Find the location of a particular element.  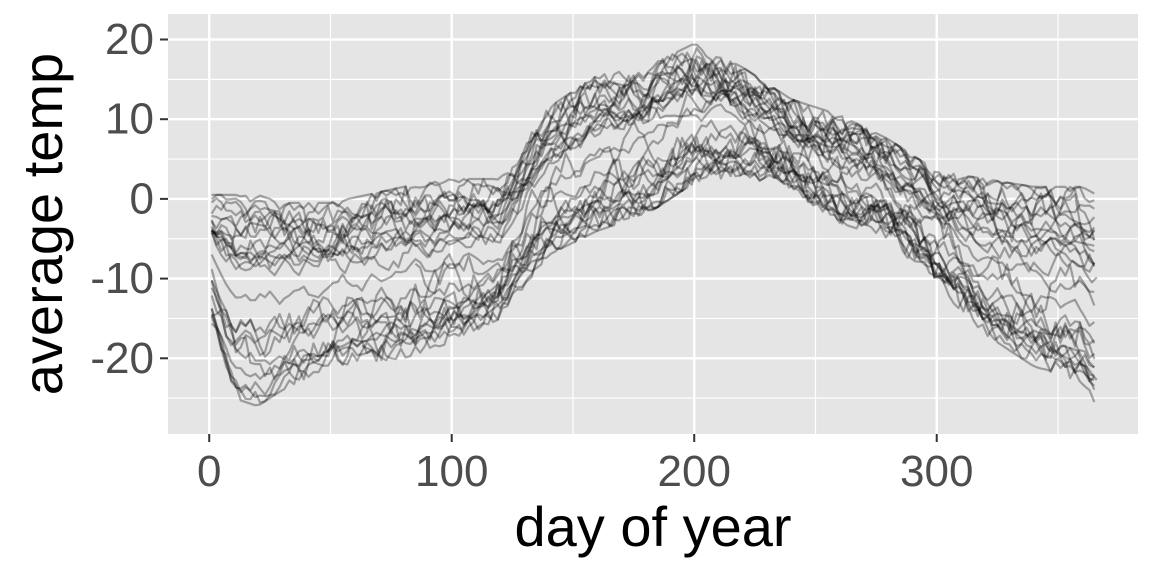

x-tick-label: 200 is located at coordinates (694, 471).